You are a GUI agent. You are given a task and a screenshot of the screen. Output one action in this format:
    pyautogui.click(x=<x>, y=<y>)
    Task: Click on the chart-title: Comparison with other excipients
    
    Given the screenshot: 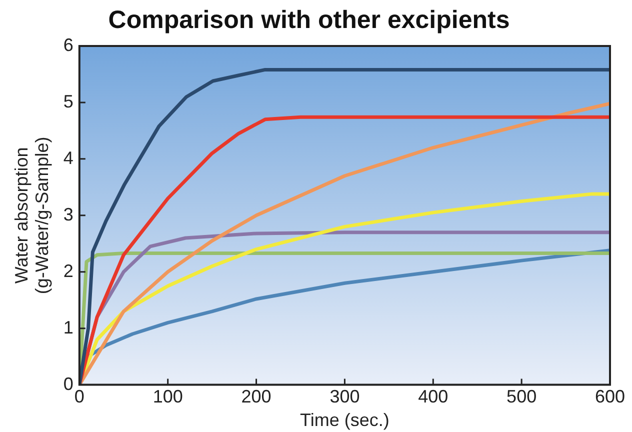 What is the action you would take?
    pyautogui.click(x=309, y=20)
    